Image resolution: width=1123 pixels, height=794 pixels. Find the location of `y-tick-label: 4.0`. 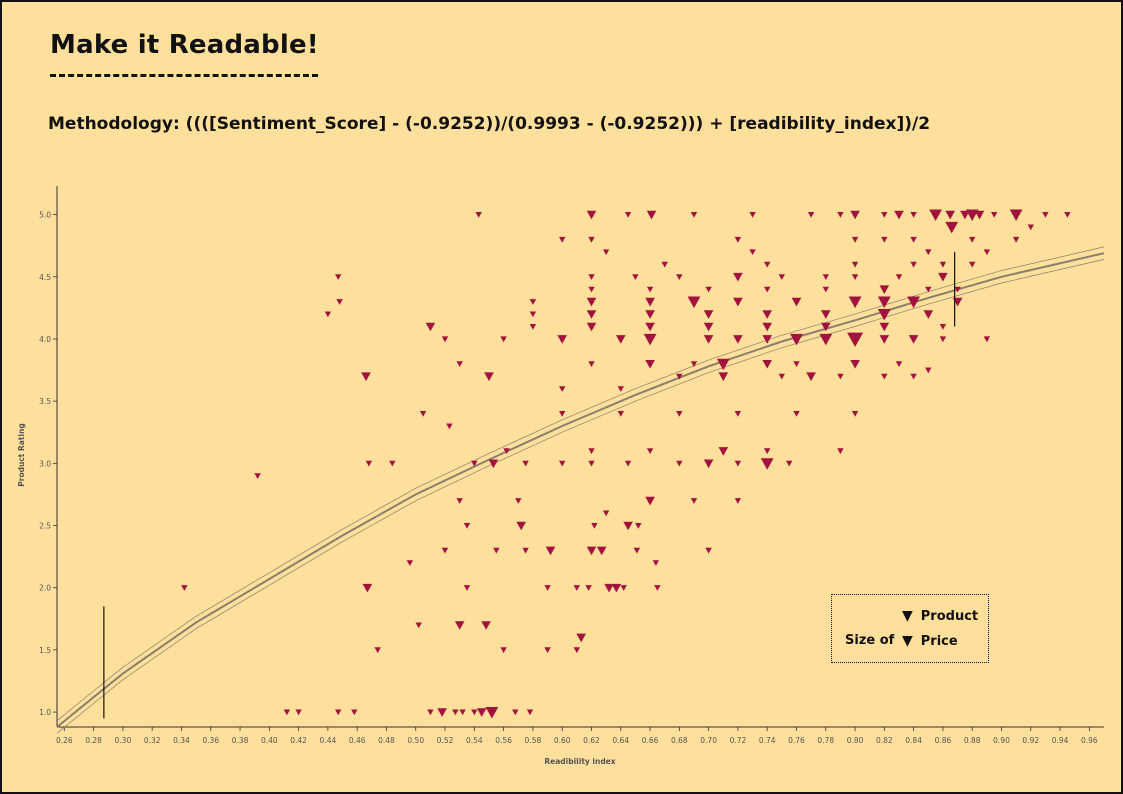

y-tick-label: 4.0 is located at coordinates (45, 339).